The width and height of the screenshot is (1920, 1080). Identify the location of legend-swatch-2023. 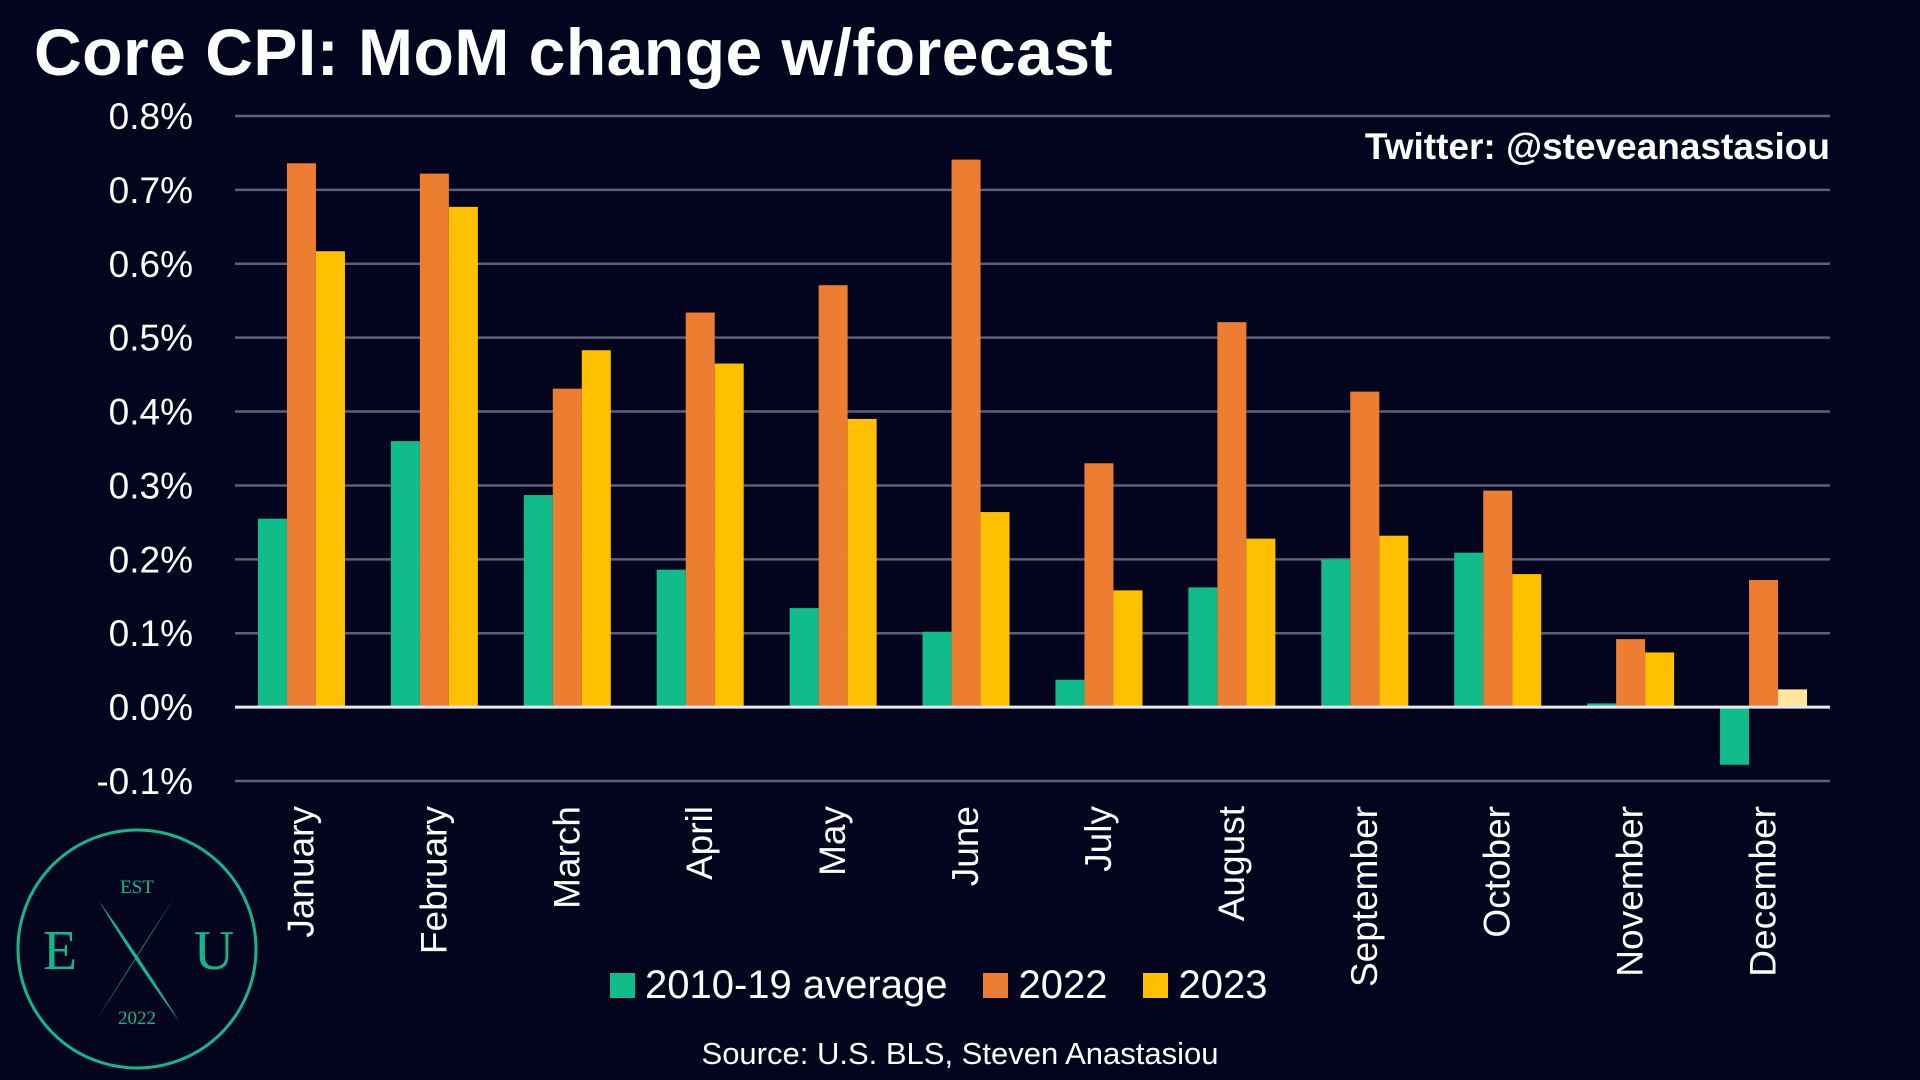
(1156, 985).